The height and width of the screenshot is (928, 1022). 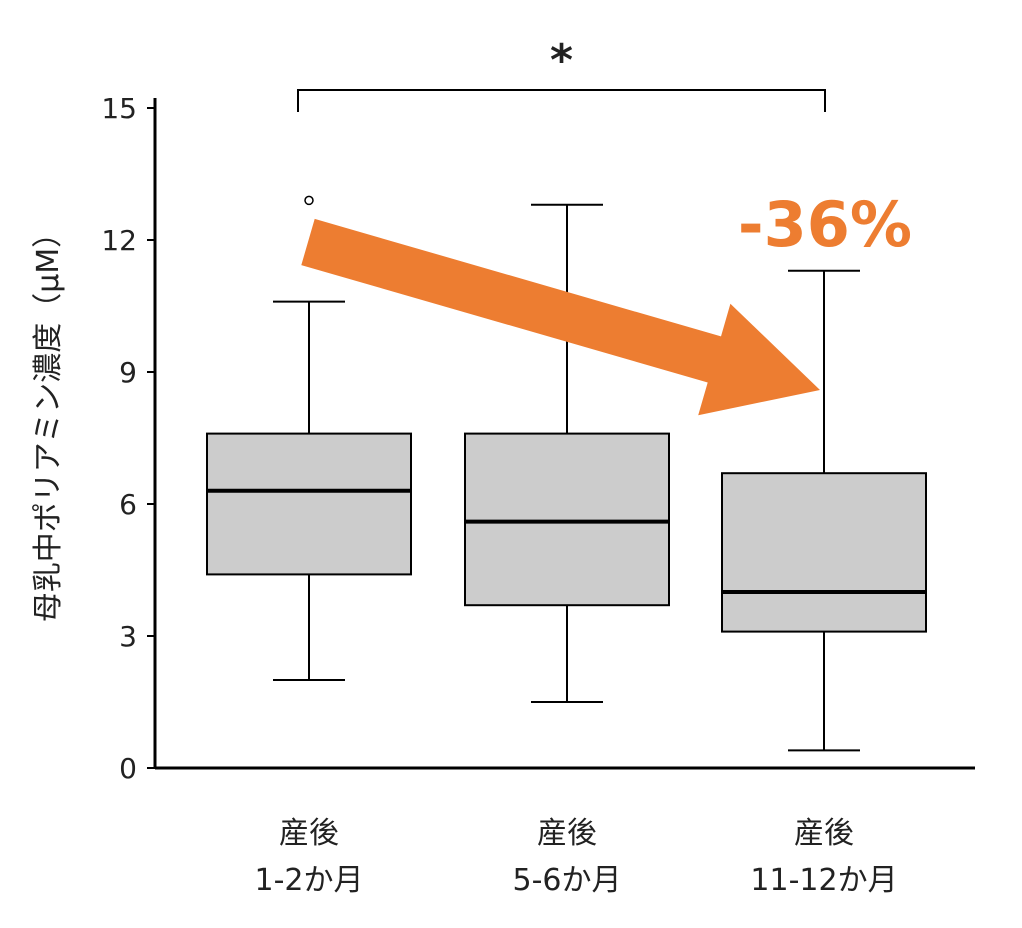 What do you see at coordinates (128, 504) in the screenshot?
I see `y-tick-label: 6` at bounding box center [128, 504].